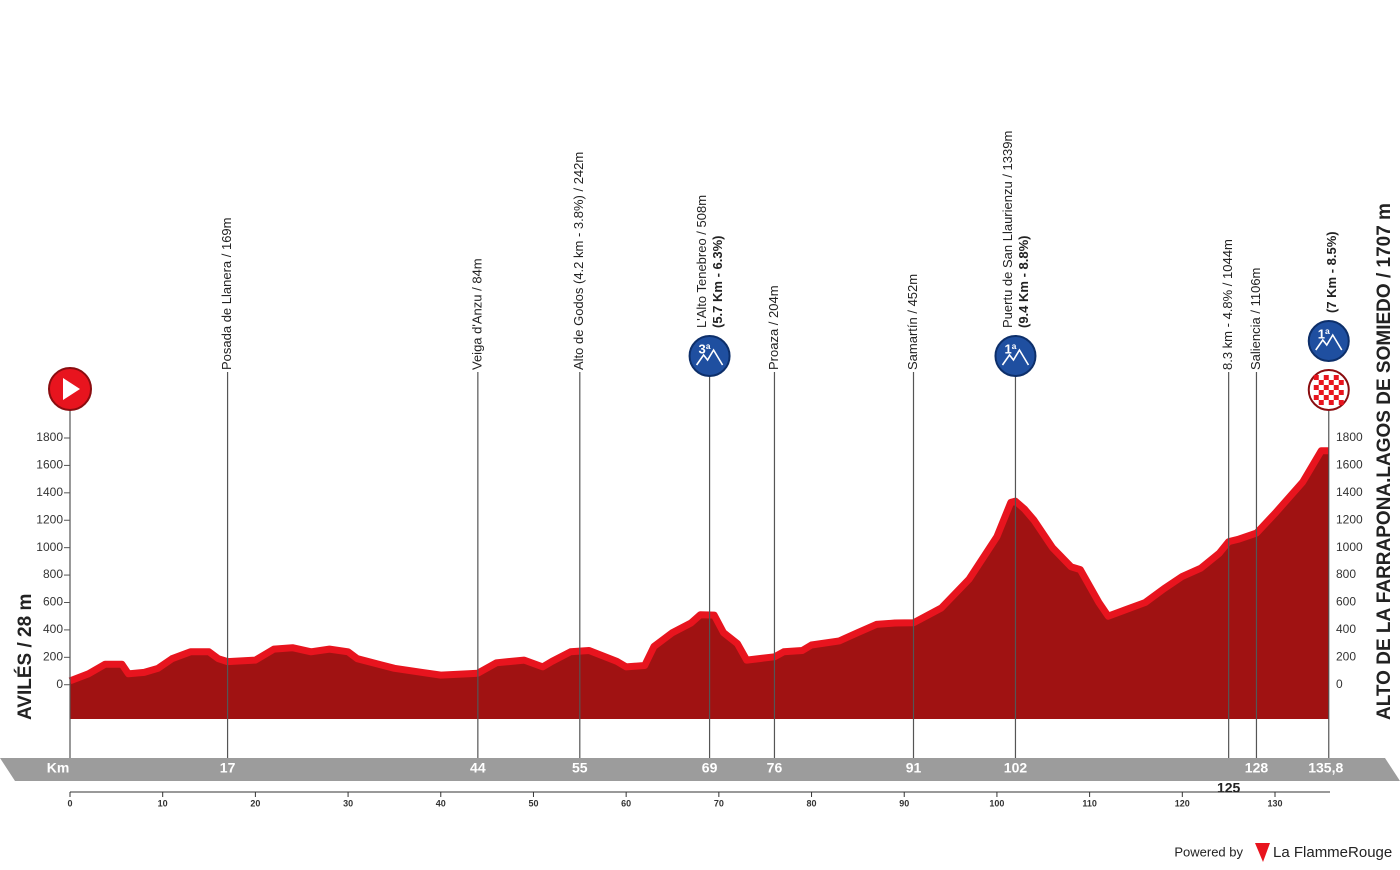 This screenshot has height=870, width=1400. I want to click on km-label: 76, so click(775, 768).